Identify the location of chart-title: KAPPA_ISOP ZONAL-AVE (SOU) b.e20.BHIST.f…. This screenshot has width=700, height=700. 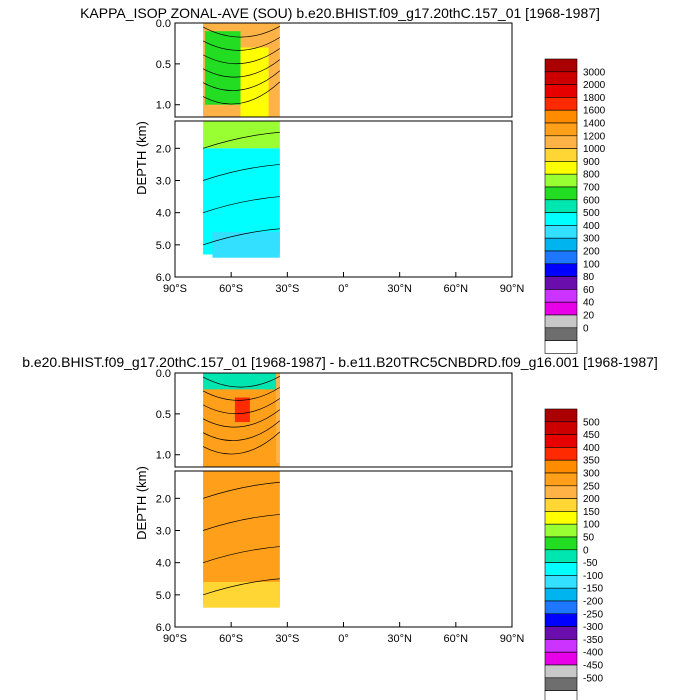
(340, 13).